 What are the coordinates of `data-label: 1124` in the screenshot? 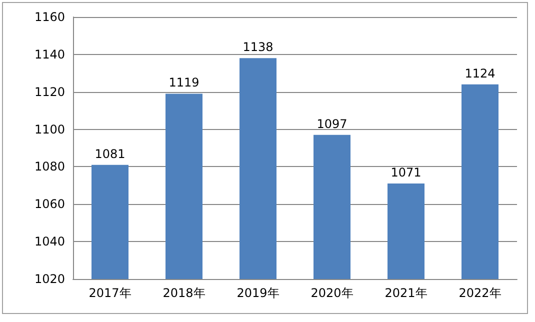 It's located at (480, 73).